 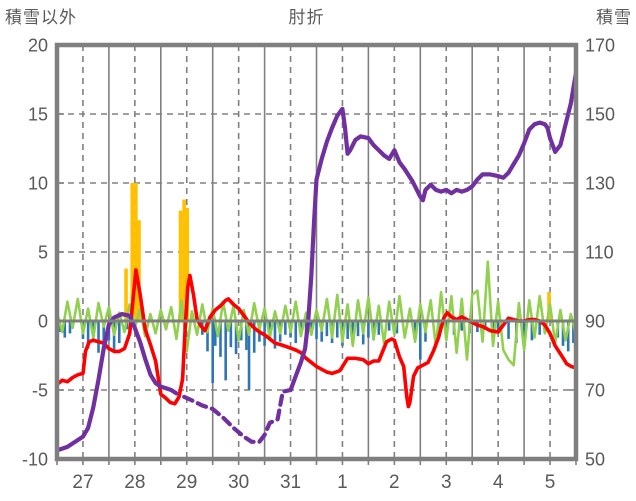 I want to click on svg-text: 27, so click(x=82, y=482).